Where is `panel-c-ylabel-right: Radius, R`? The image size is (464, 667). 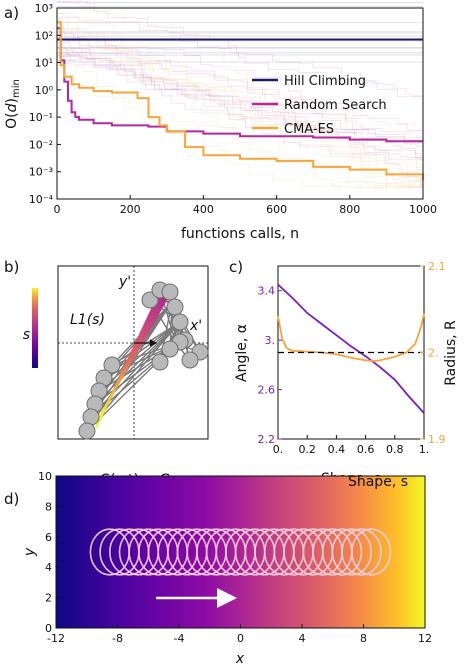
panel-c-ylabel-right: Radius, R is located at coordinates (451, 353).